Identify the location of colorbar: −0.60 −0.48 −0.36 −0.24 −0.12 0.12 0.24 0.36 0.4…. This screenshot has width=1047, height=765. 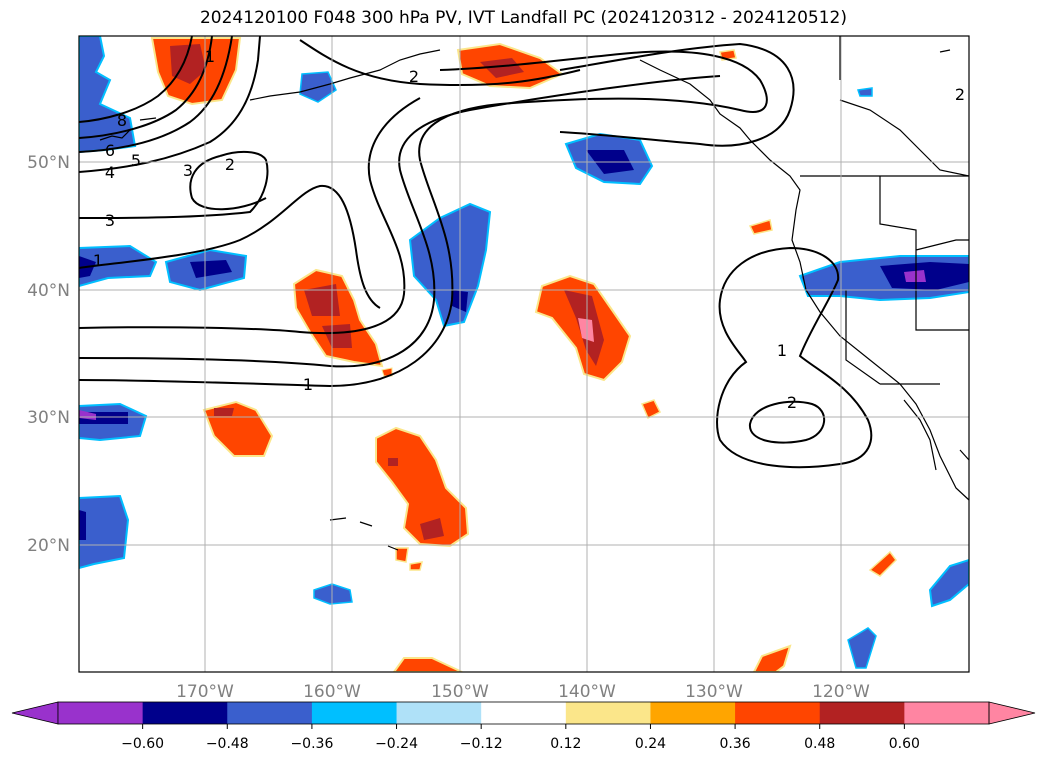
(523, 726).